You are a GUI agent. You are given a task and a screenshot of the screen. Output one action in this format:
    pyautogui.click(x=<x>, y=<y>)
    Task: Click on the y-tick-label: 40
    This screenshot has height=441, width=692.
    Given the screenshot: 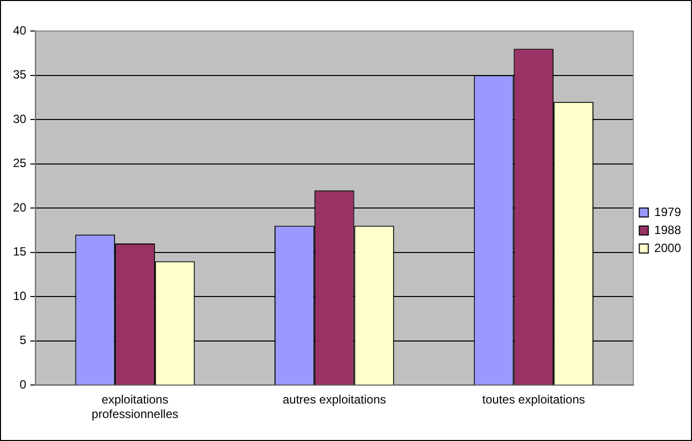 What is the action you would take?
    pyautogui.click(x=19, y=30)
    